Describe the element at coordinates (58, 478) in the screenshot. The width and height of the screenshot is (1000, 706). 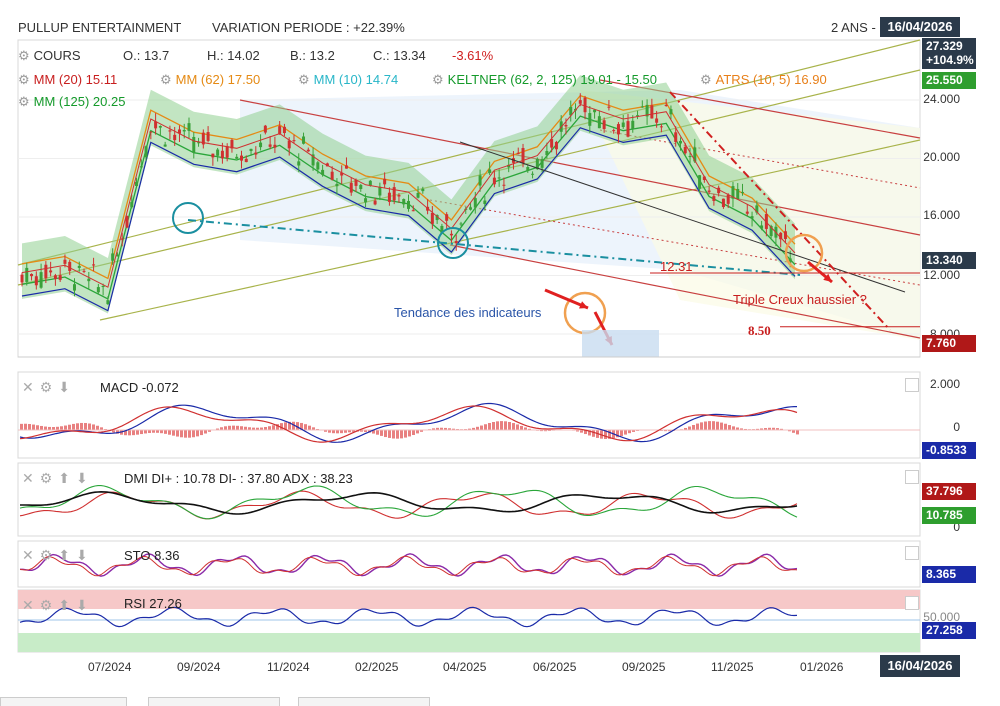
I see `dmi-pane-controls: ✕⚙⬆⬇` at that location.